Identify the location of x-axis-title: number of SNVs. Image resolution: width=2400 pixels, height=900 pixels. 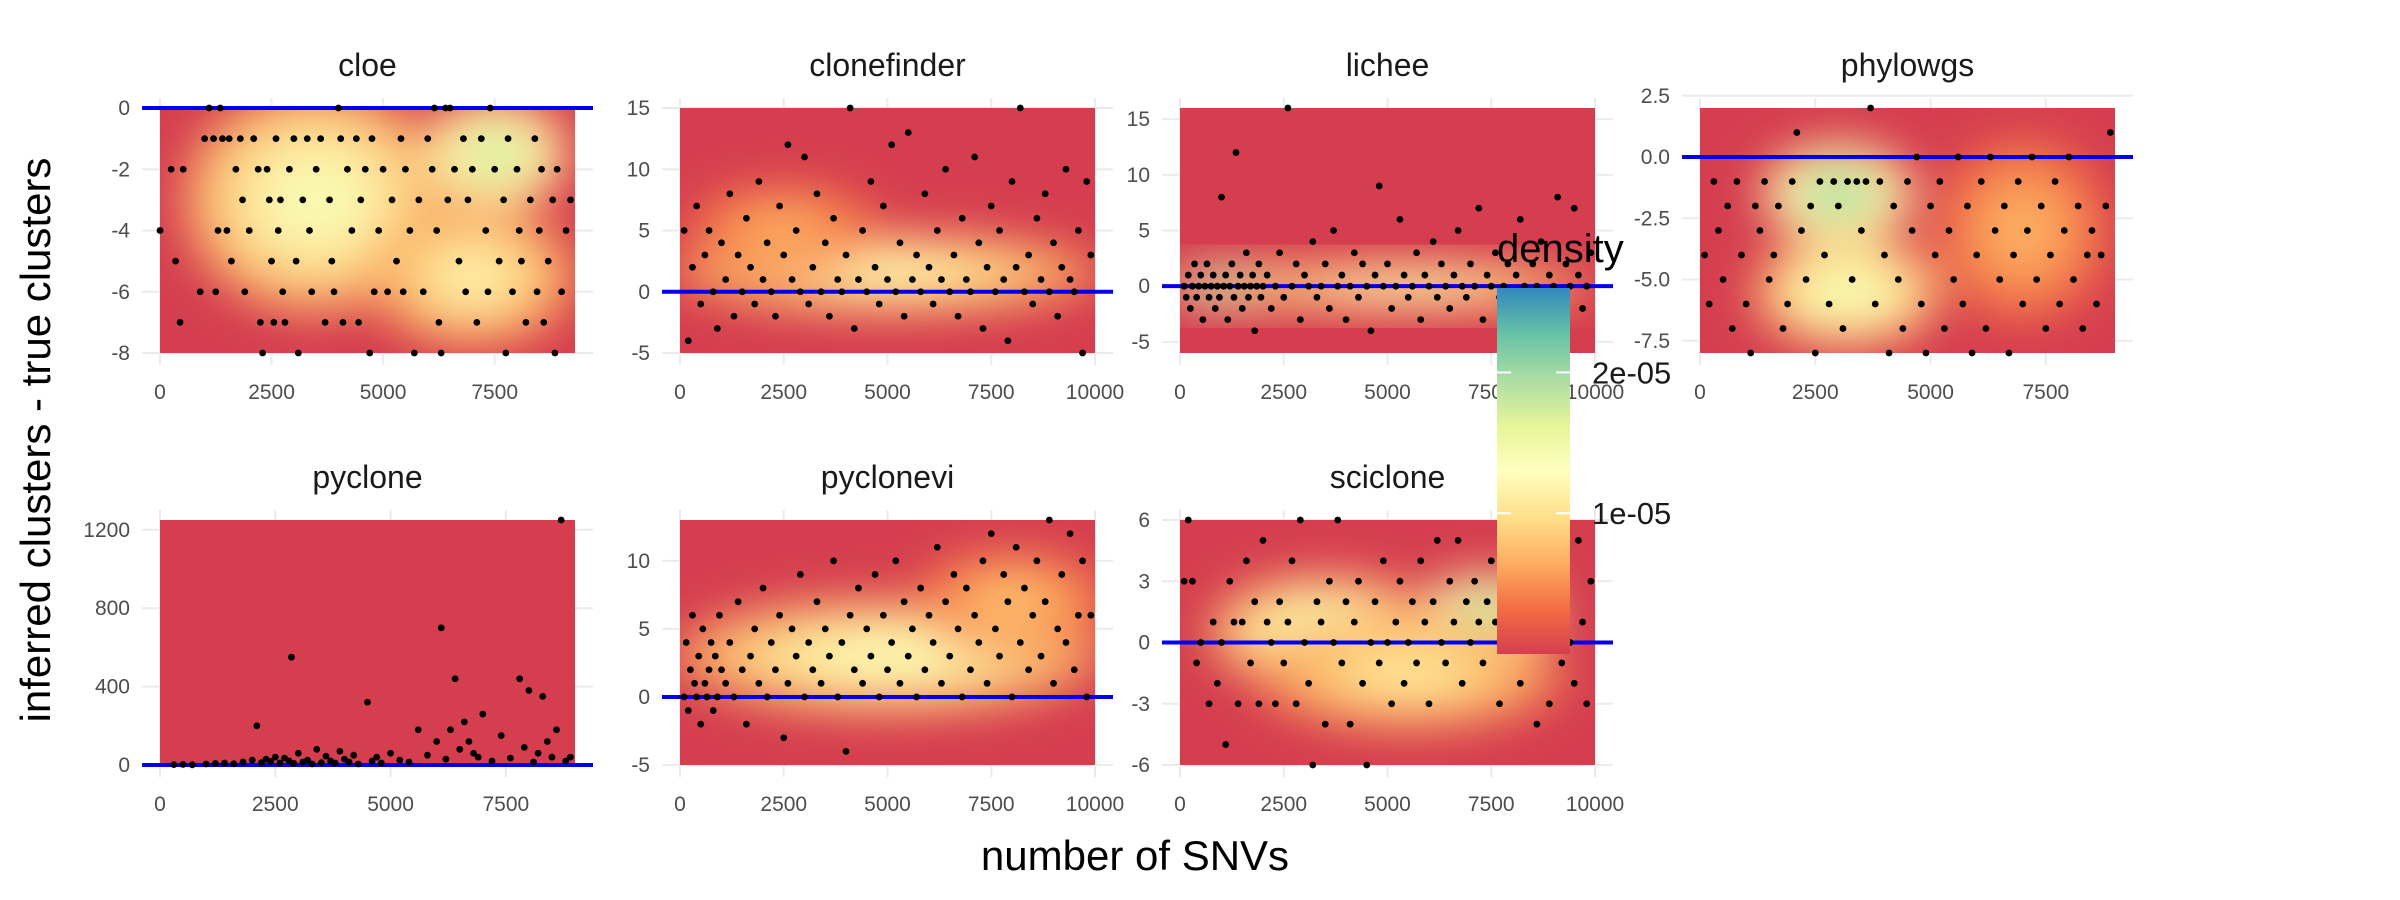
(1135, 855).